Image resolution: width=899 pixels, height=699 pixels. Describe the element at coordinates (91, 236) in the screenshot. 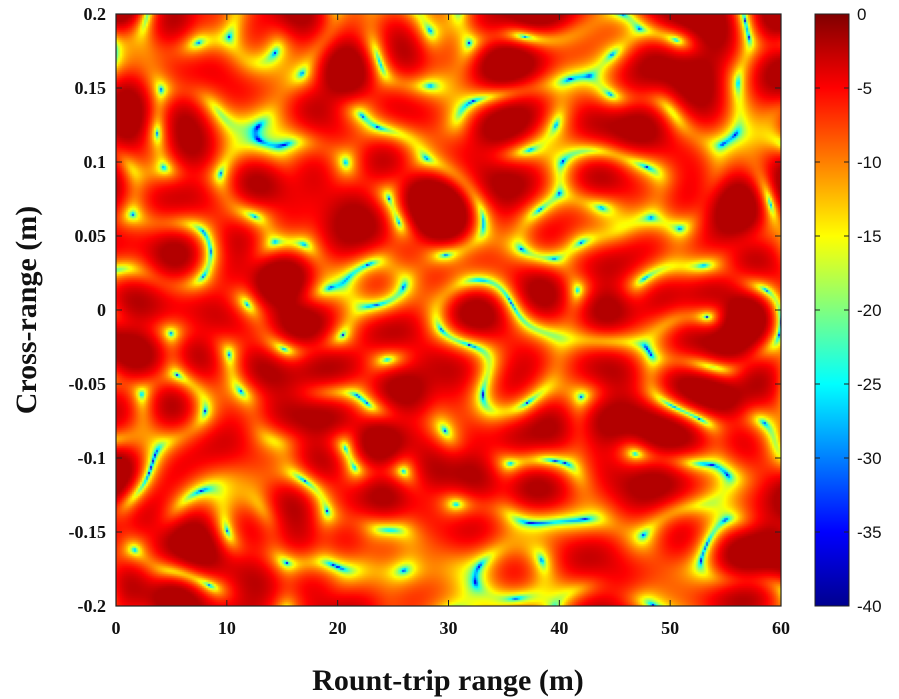

I see `y-tick-label: 0.05` at that location.